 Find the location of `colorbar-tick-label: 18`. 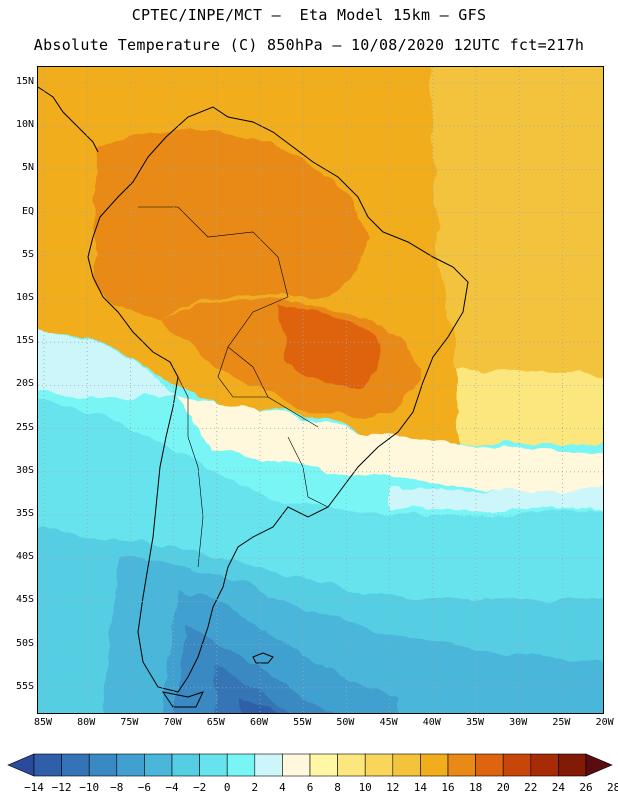

colorbar-tick-label: 18 is located at coordinates (475, 787).